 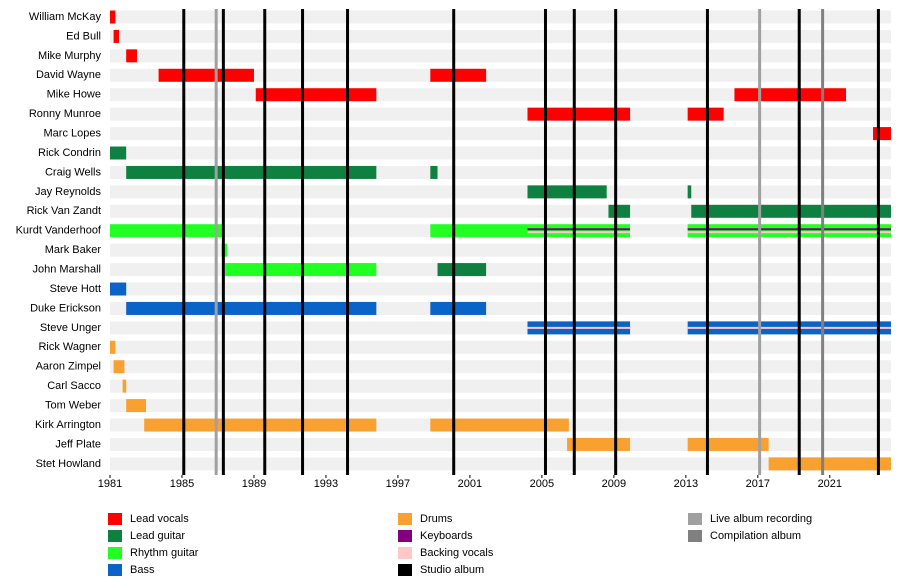 I want to click on member-name: Craig Wells, so click(x=73, y=172).